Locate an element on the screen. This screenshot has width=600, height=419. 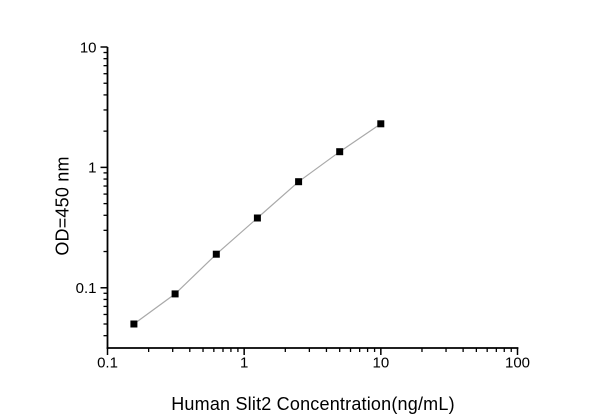
y-tick-label: 1 is located at coordinates (92, 168).